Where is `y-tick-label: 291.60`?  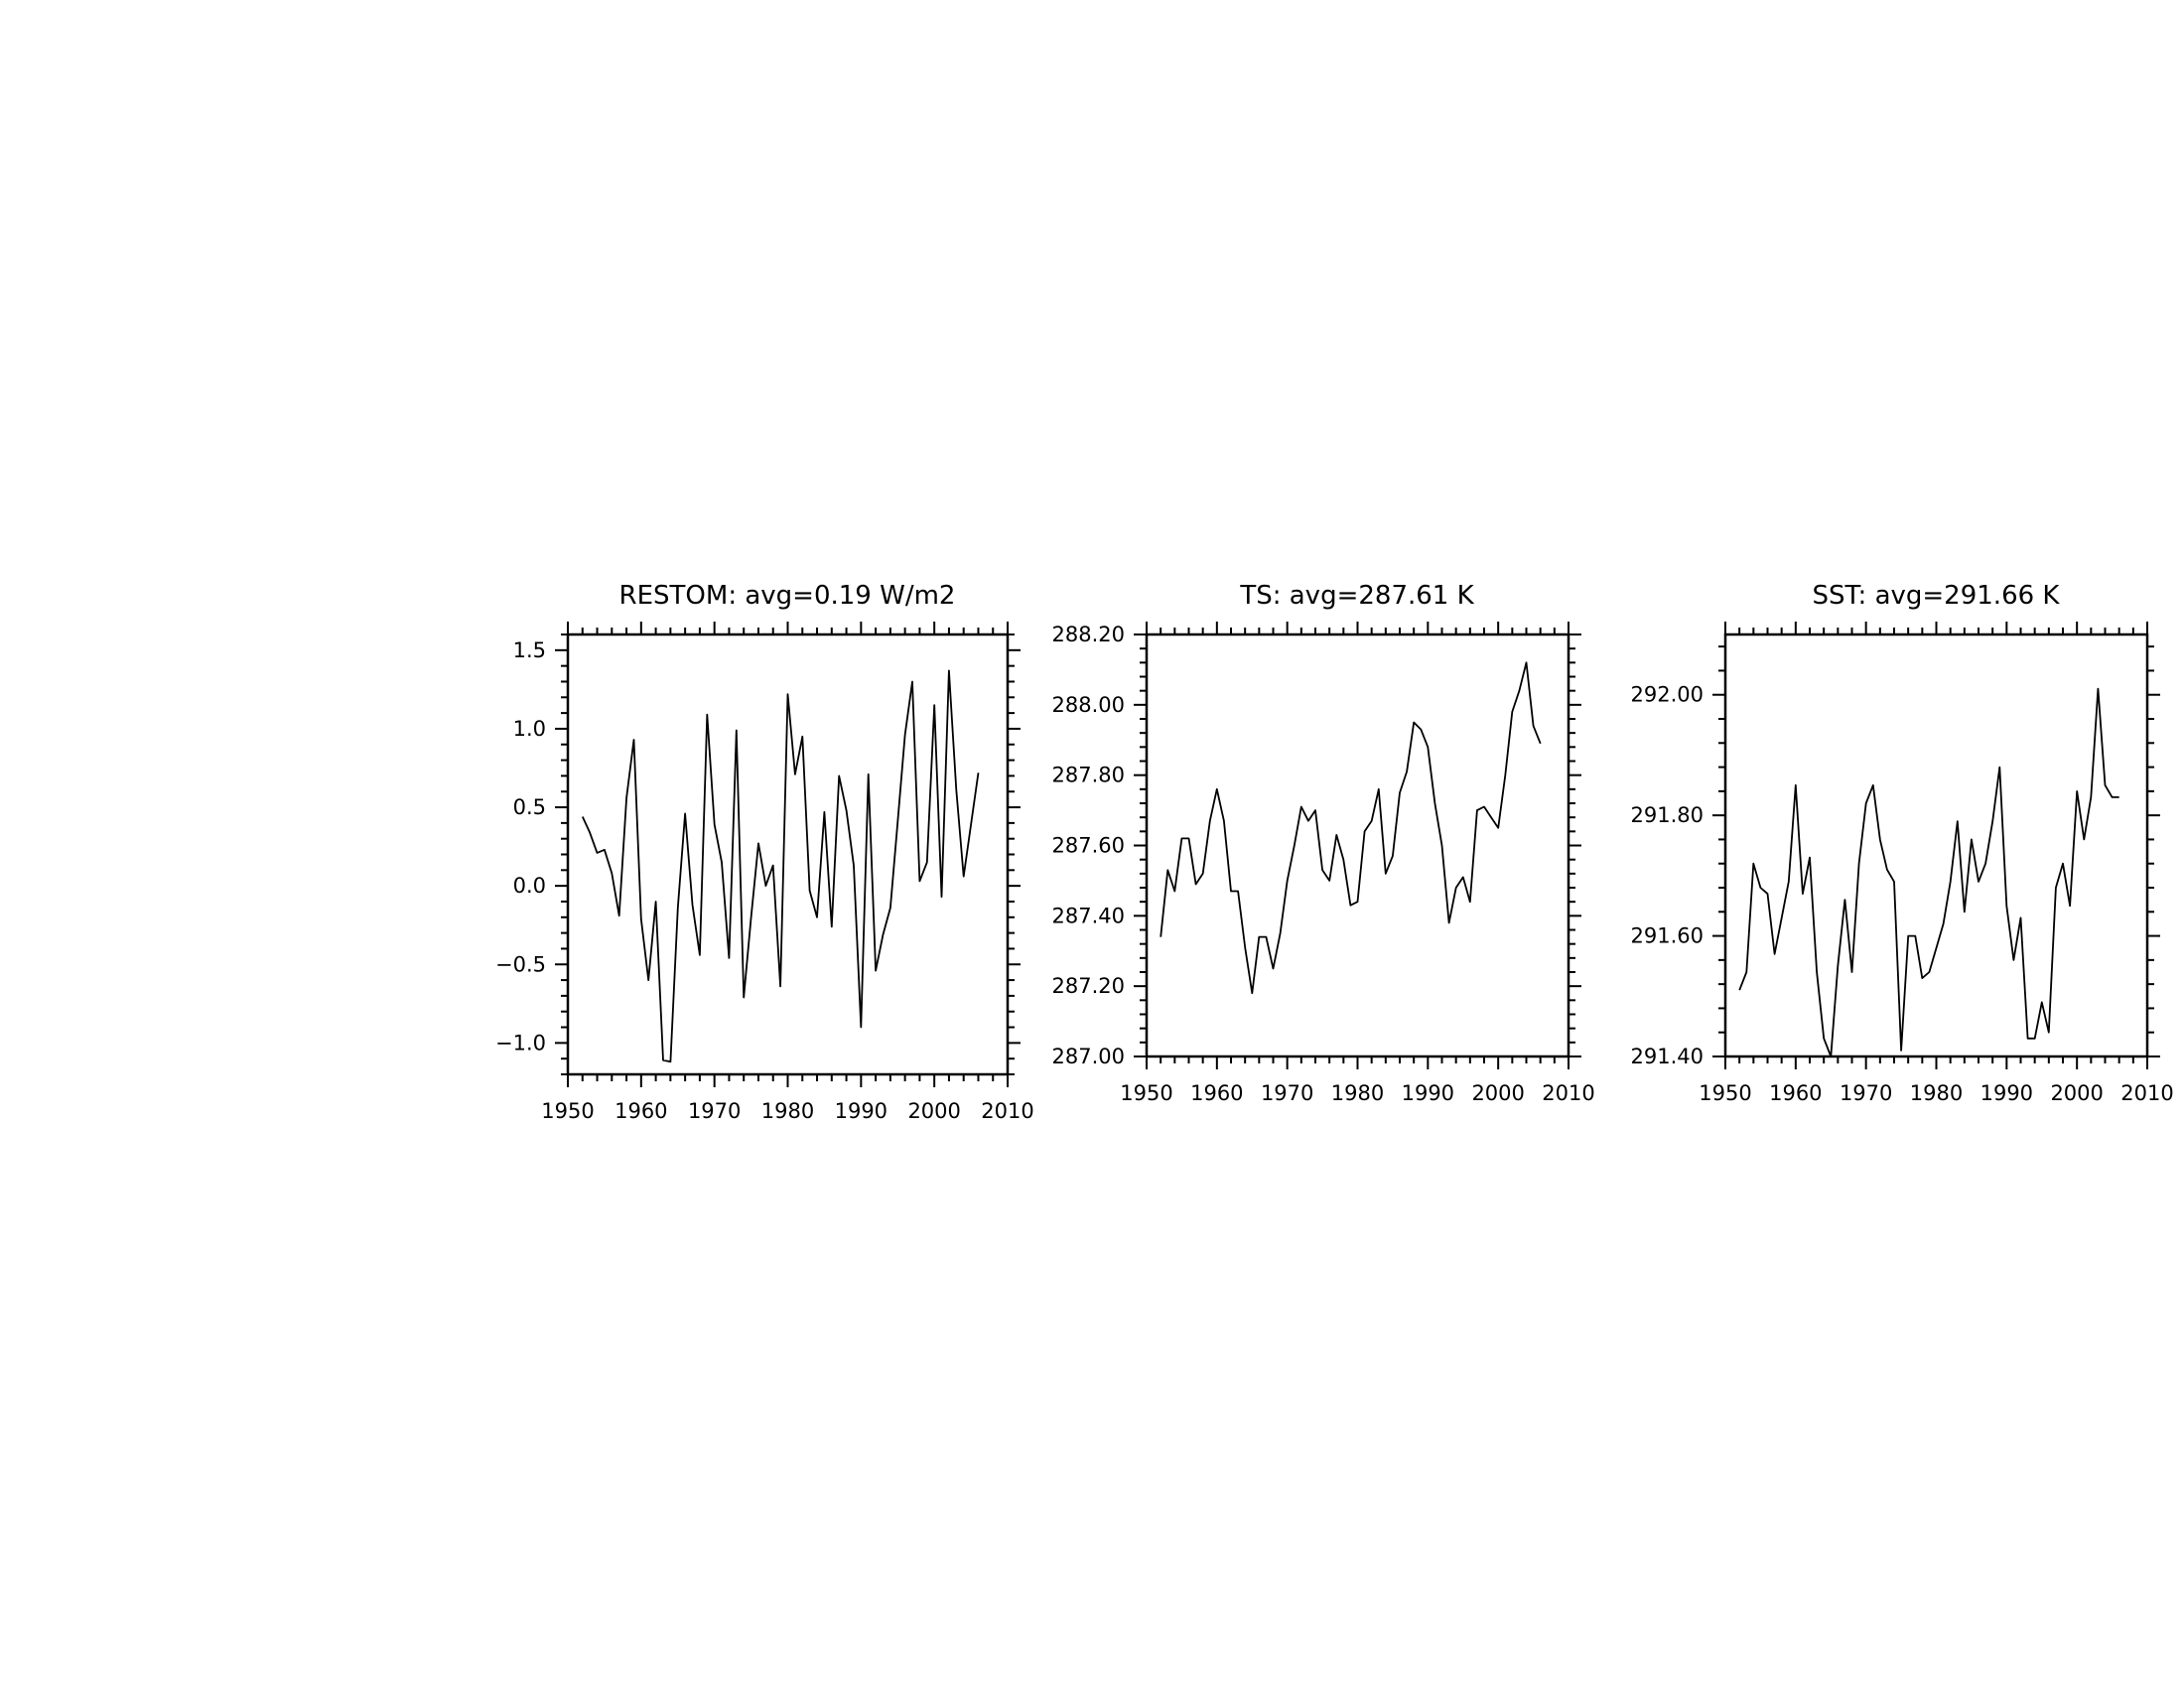 y-tick-label: 291.60 is located at coordinates (1667, 936).